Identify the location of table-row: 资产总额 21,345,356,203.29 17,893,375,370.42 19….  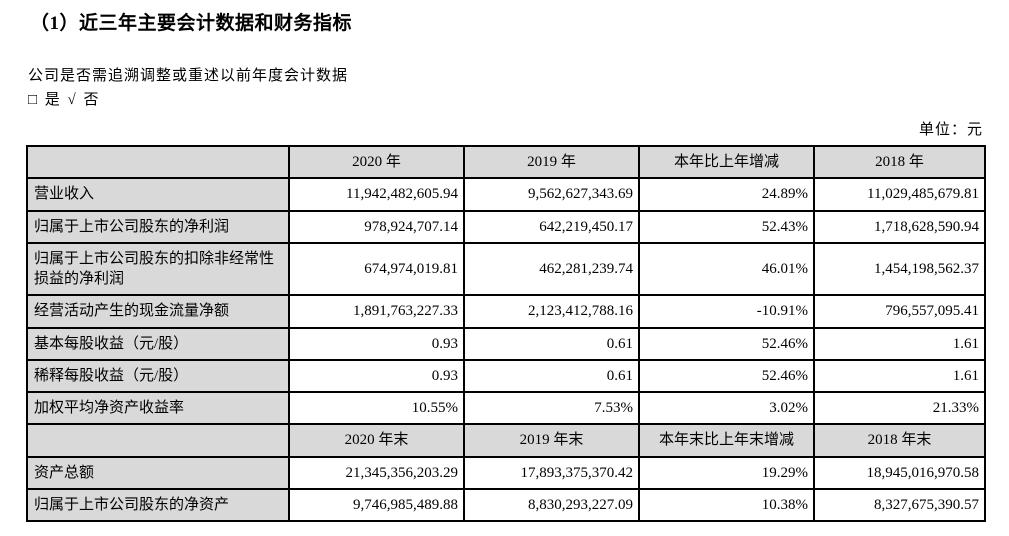
(506, 472).